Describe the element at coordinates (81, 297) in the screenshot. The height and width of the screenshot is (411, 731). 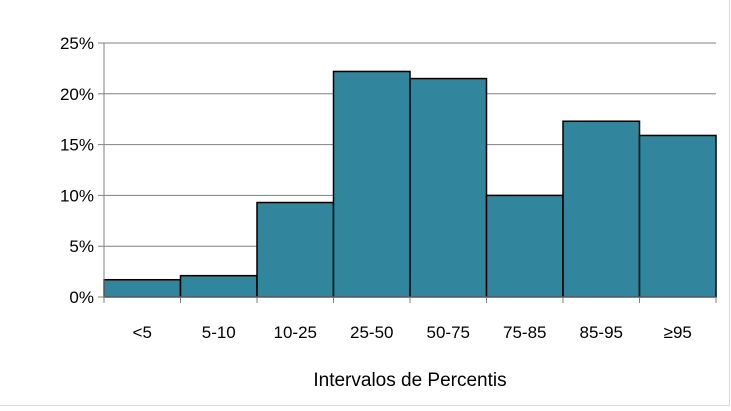
I see `y-tick-label: 0%` at that location.